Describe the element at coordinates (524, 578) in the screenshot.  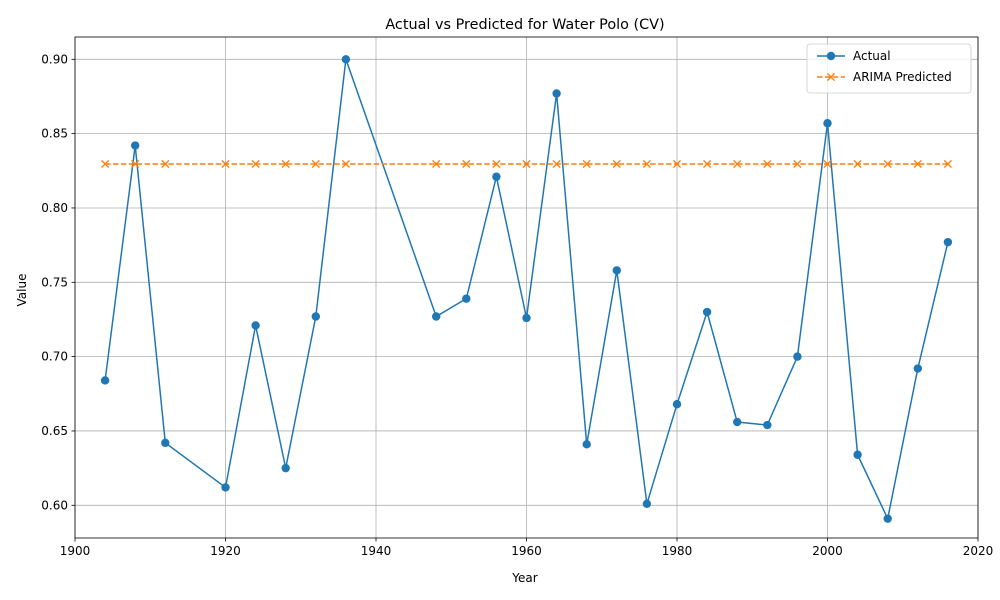
I see `x-axis-label: Year` at that location.